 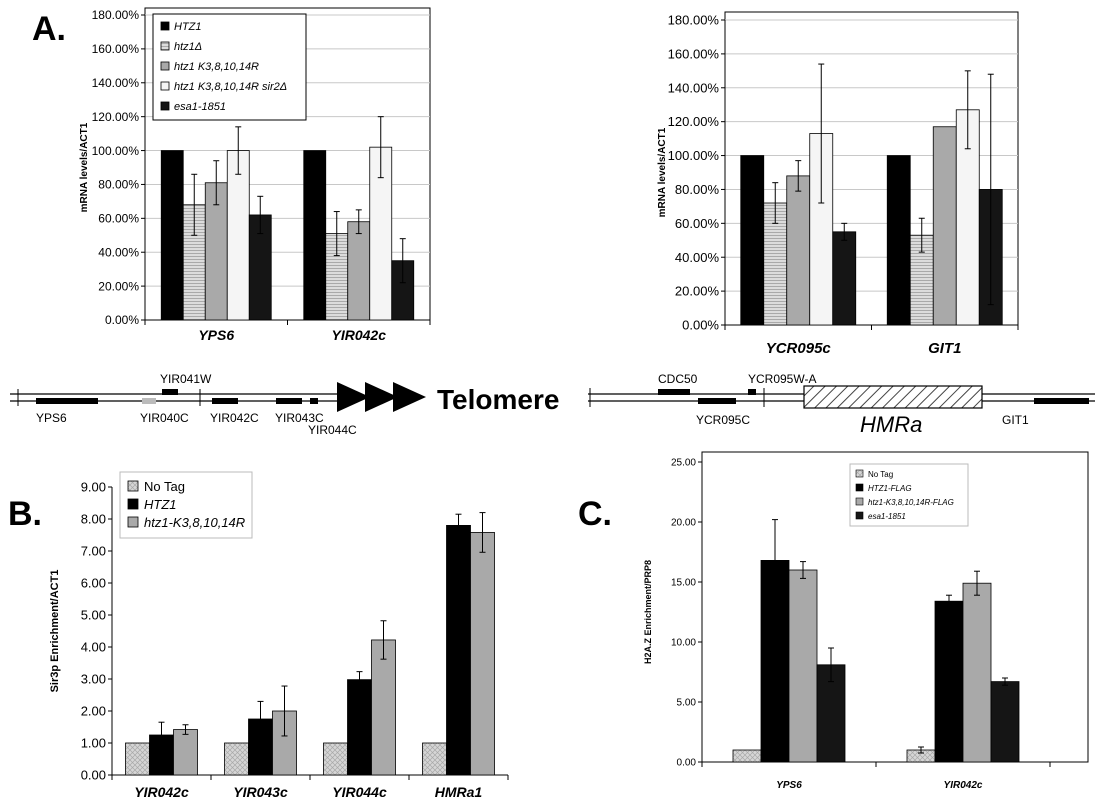 I want to click on y-axis-title: H2A.Z Enrichment/PRP8, so click(x=648, y=612).